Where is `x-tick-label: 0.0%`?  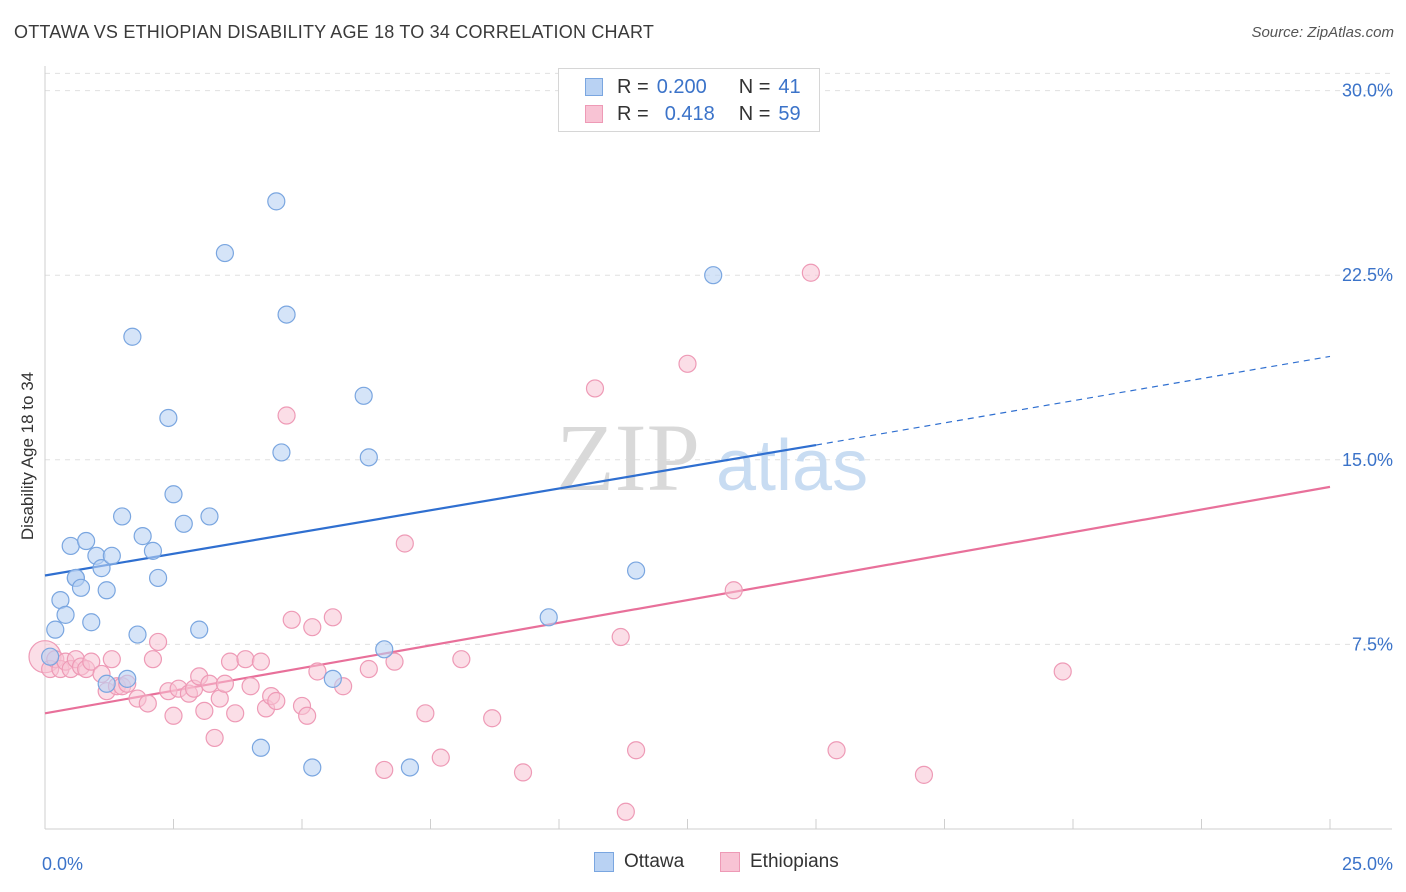 x-tick-label: 0.0% is located at coordinates (62, 864).